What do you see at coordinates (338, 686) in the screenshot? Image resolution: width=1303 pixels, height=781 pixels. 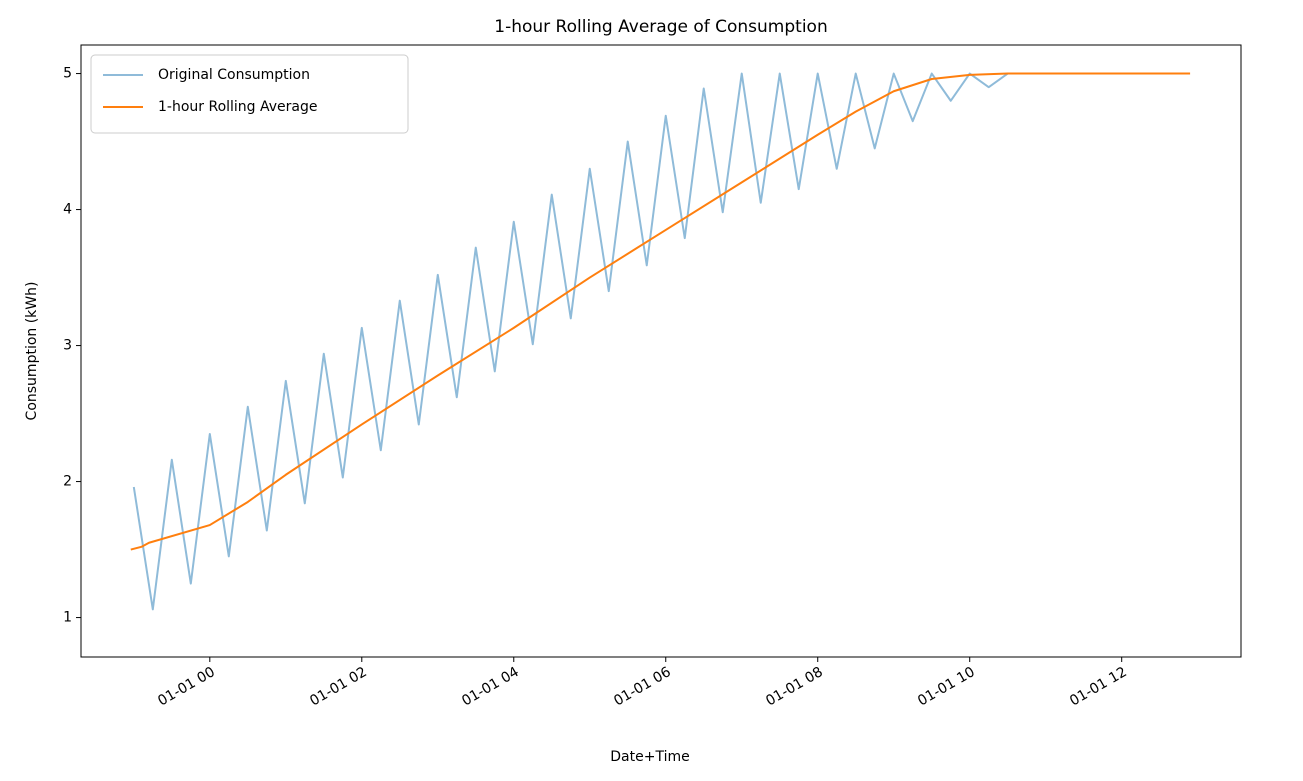 I see `x-tick-label: 01-01 02` at bounding box center [338, 686].